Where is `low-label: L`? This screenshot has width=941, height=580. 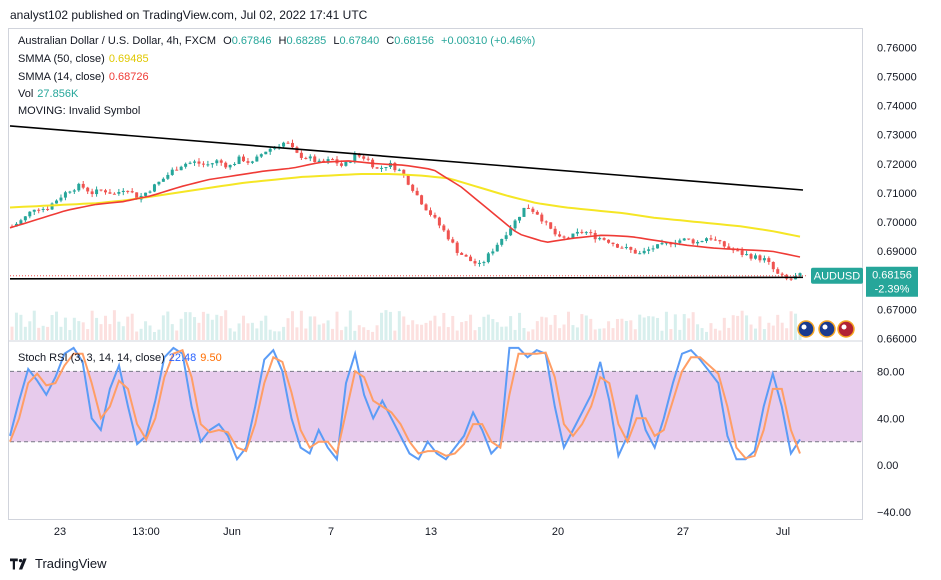 low-label: L is located at coordinates (336, 41).